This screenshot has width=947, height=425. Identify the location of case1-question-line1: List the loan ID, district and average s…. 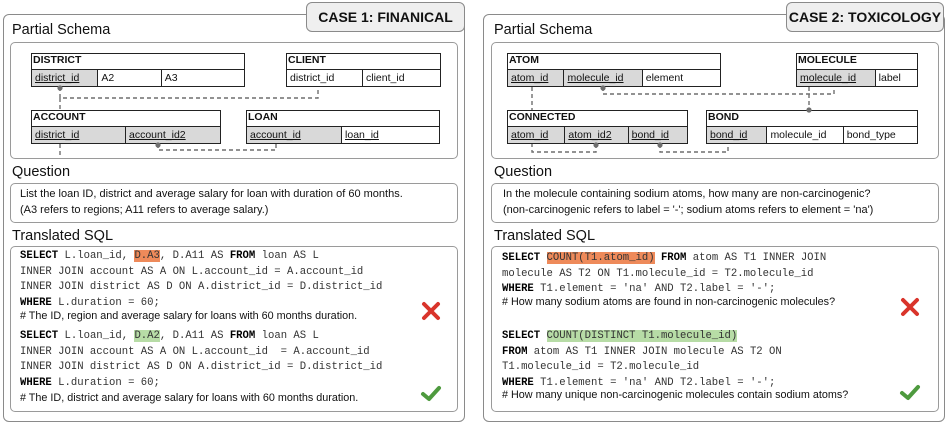
(211, 194).